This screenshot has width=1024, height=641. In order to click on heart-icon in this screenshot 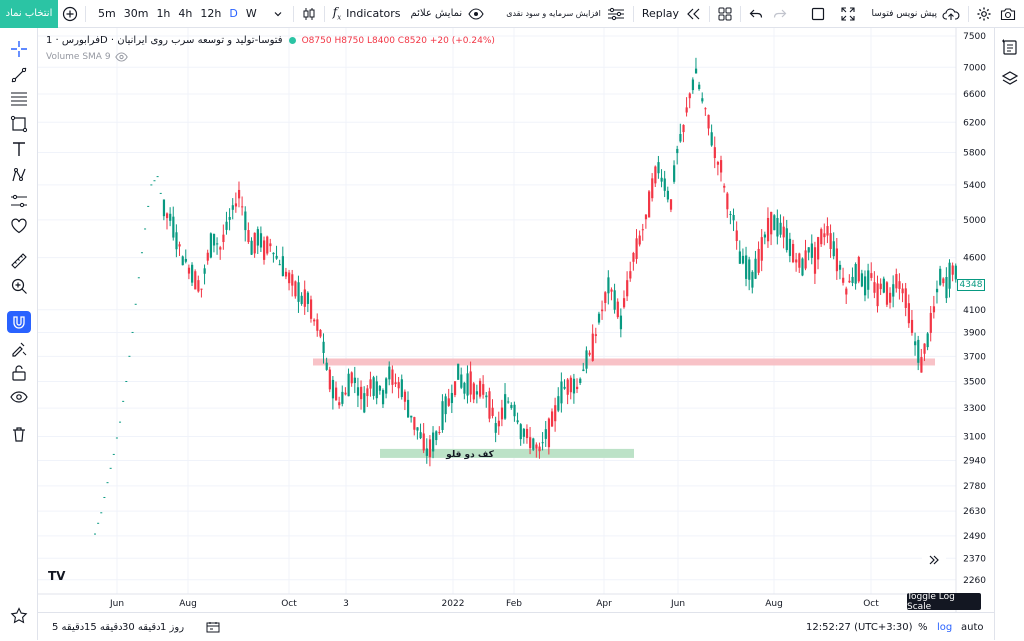, I will do `click(19, 226)`.